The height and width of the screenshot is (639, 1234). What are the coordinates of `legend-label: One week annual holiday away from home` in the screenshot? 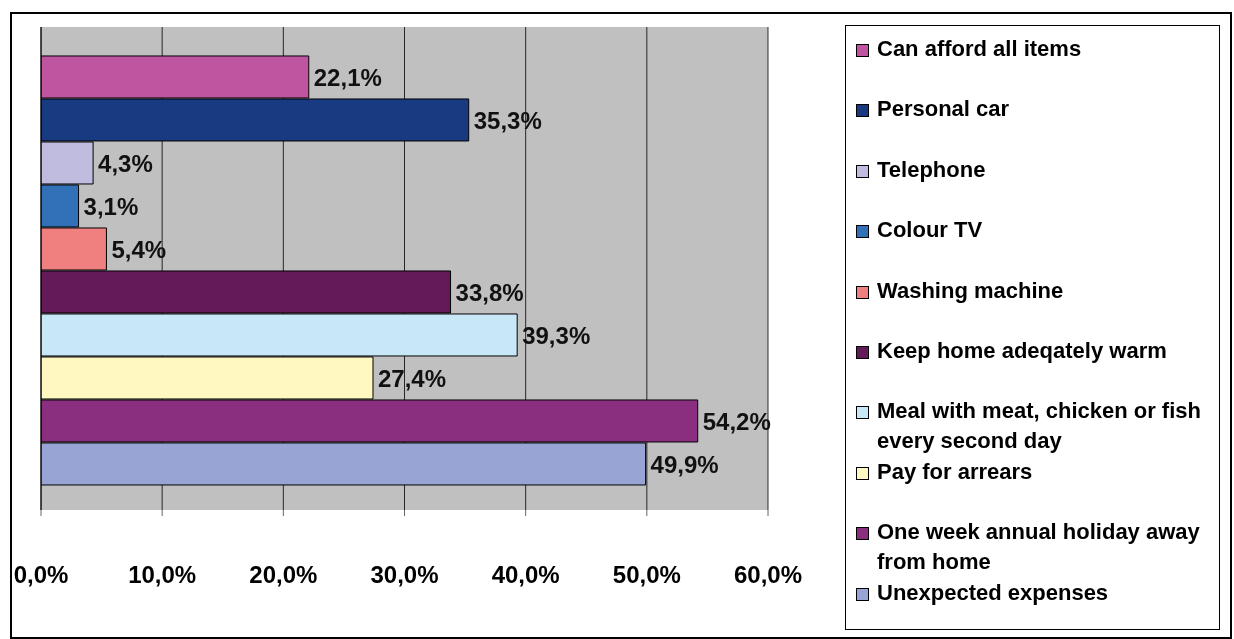 It's located at (1039, 547).